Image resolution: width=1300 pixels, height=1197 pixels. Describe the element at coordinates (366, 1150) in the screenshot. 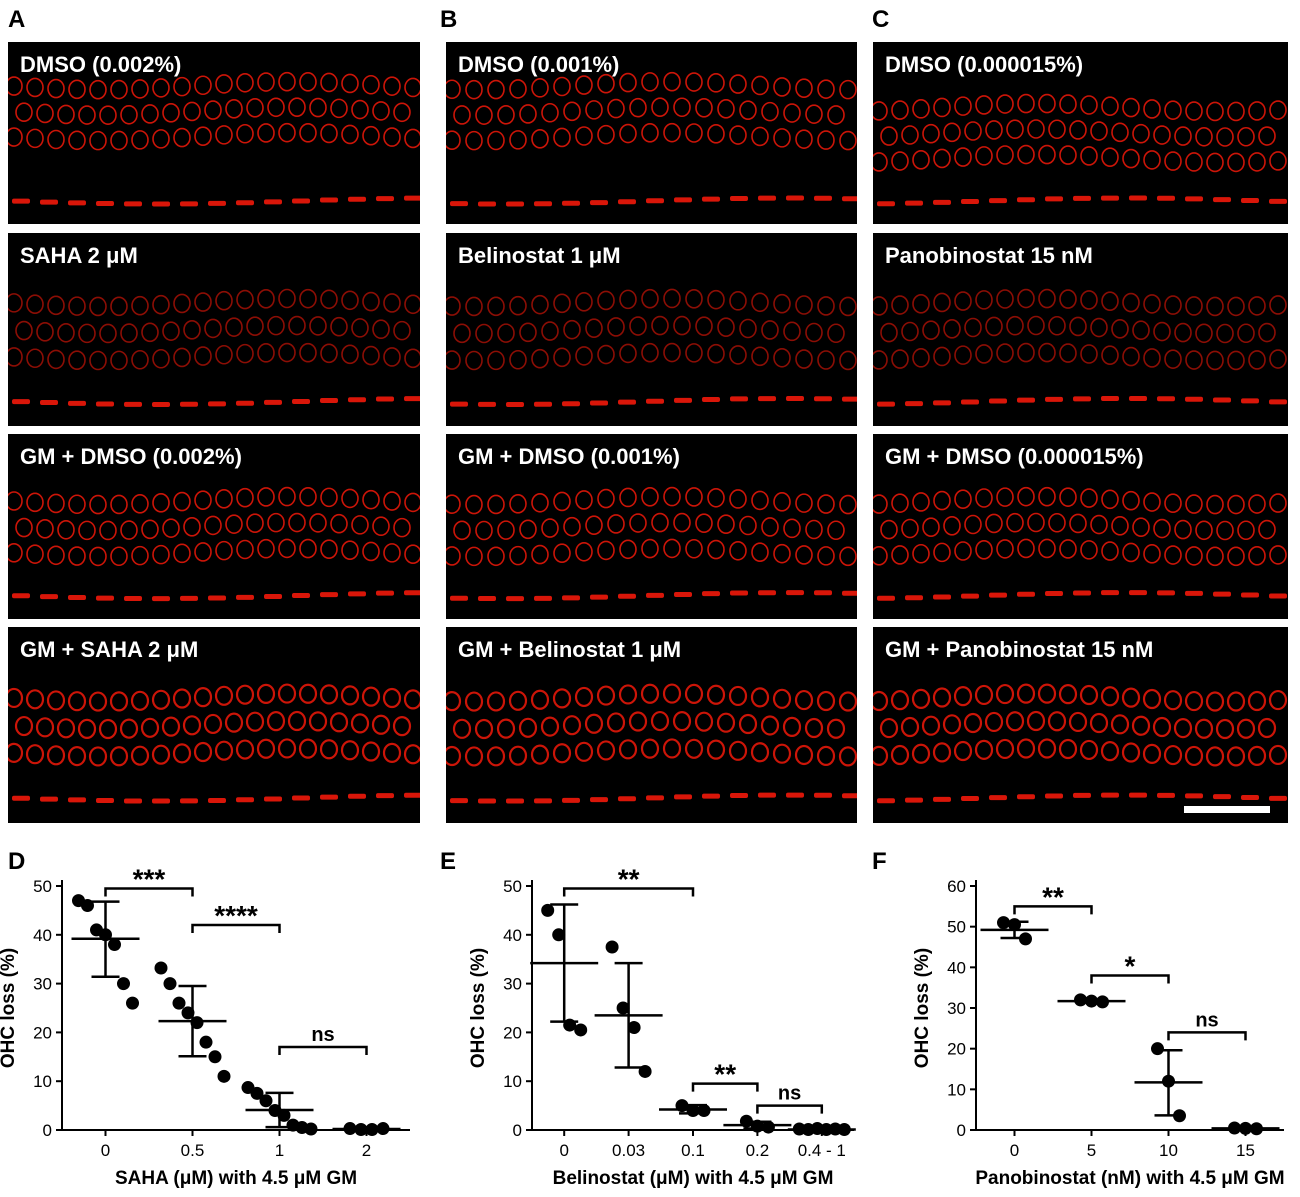

I see `x-tick-label: 2` at that location.